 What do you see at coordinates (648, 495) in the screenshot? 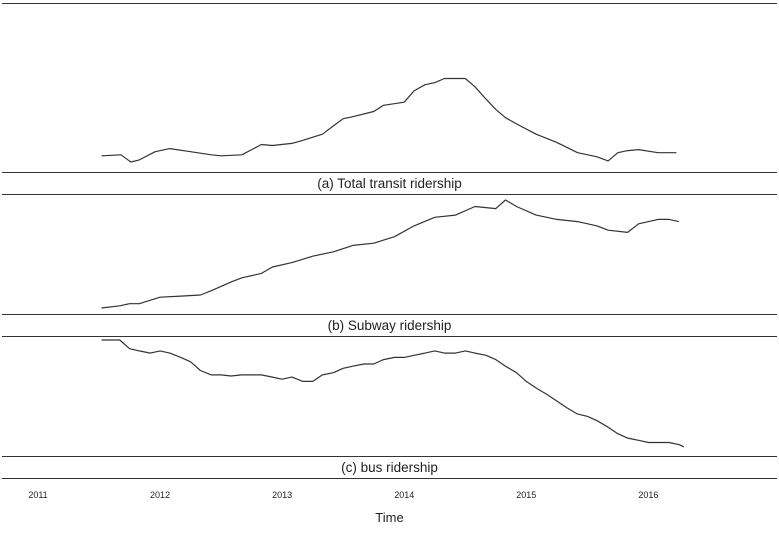
I see `x-tick-label-2016: 2016` at bounding box center [648, 495].